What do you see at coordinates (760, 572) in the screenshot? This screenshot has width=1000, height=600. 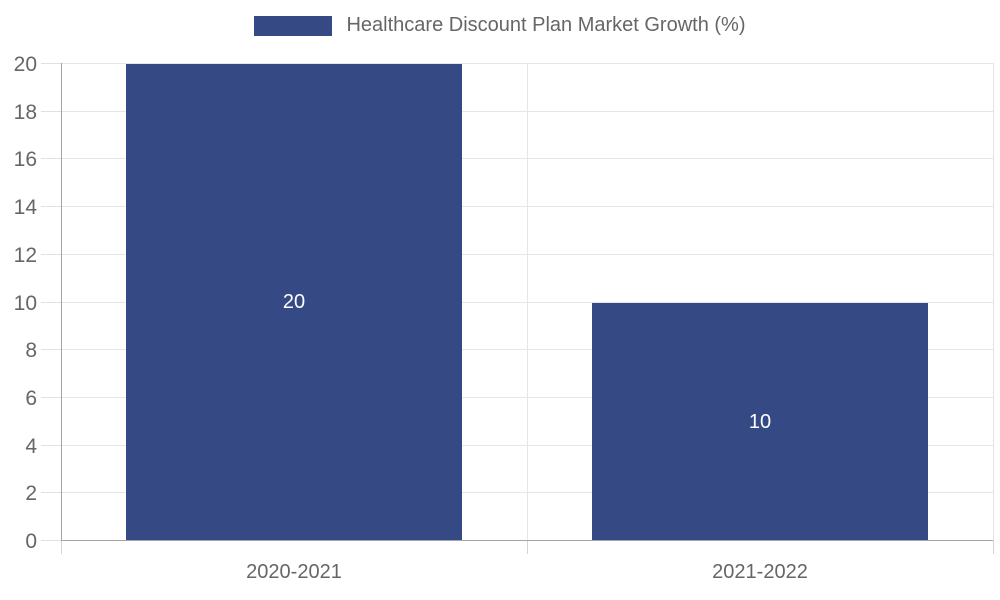 I see `x-axis-tick-label: 2021-2022` at bounding box center [760, 572].